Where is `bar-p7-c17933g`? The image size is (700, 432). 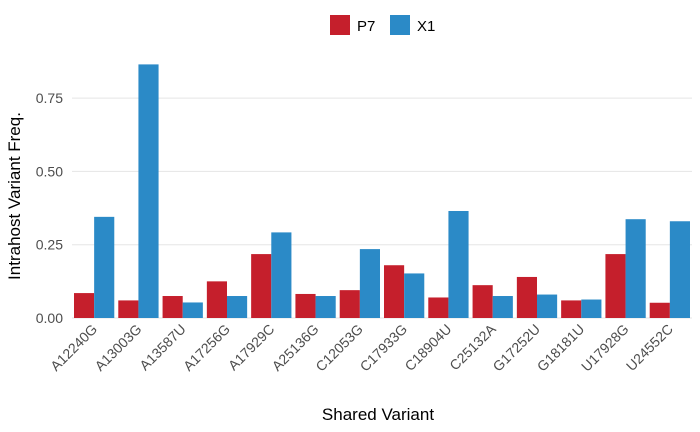 bar-p7-c17933g is located at coordinates (394, 291).